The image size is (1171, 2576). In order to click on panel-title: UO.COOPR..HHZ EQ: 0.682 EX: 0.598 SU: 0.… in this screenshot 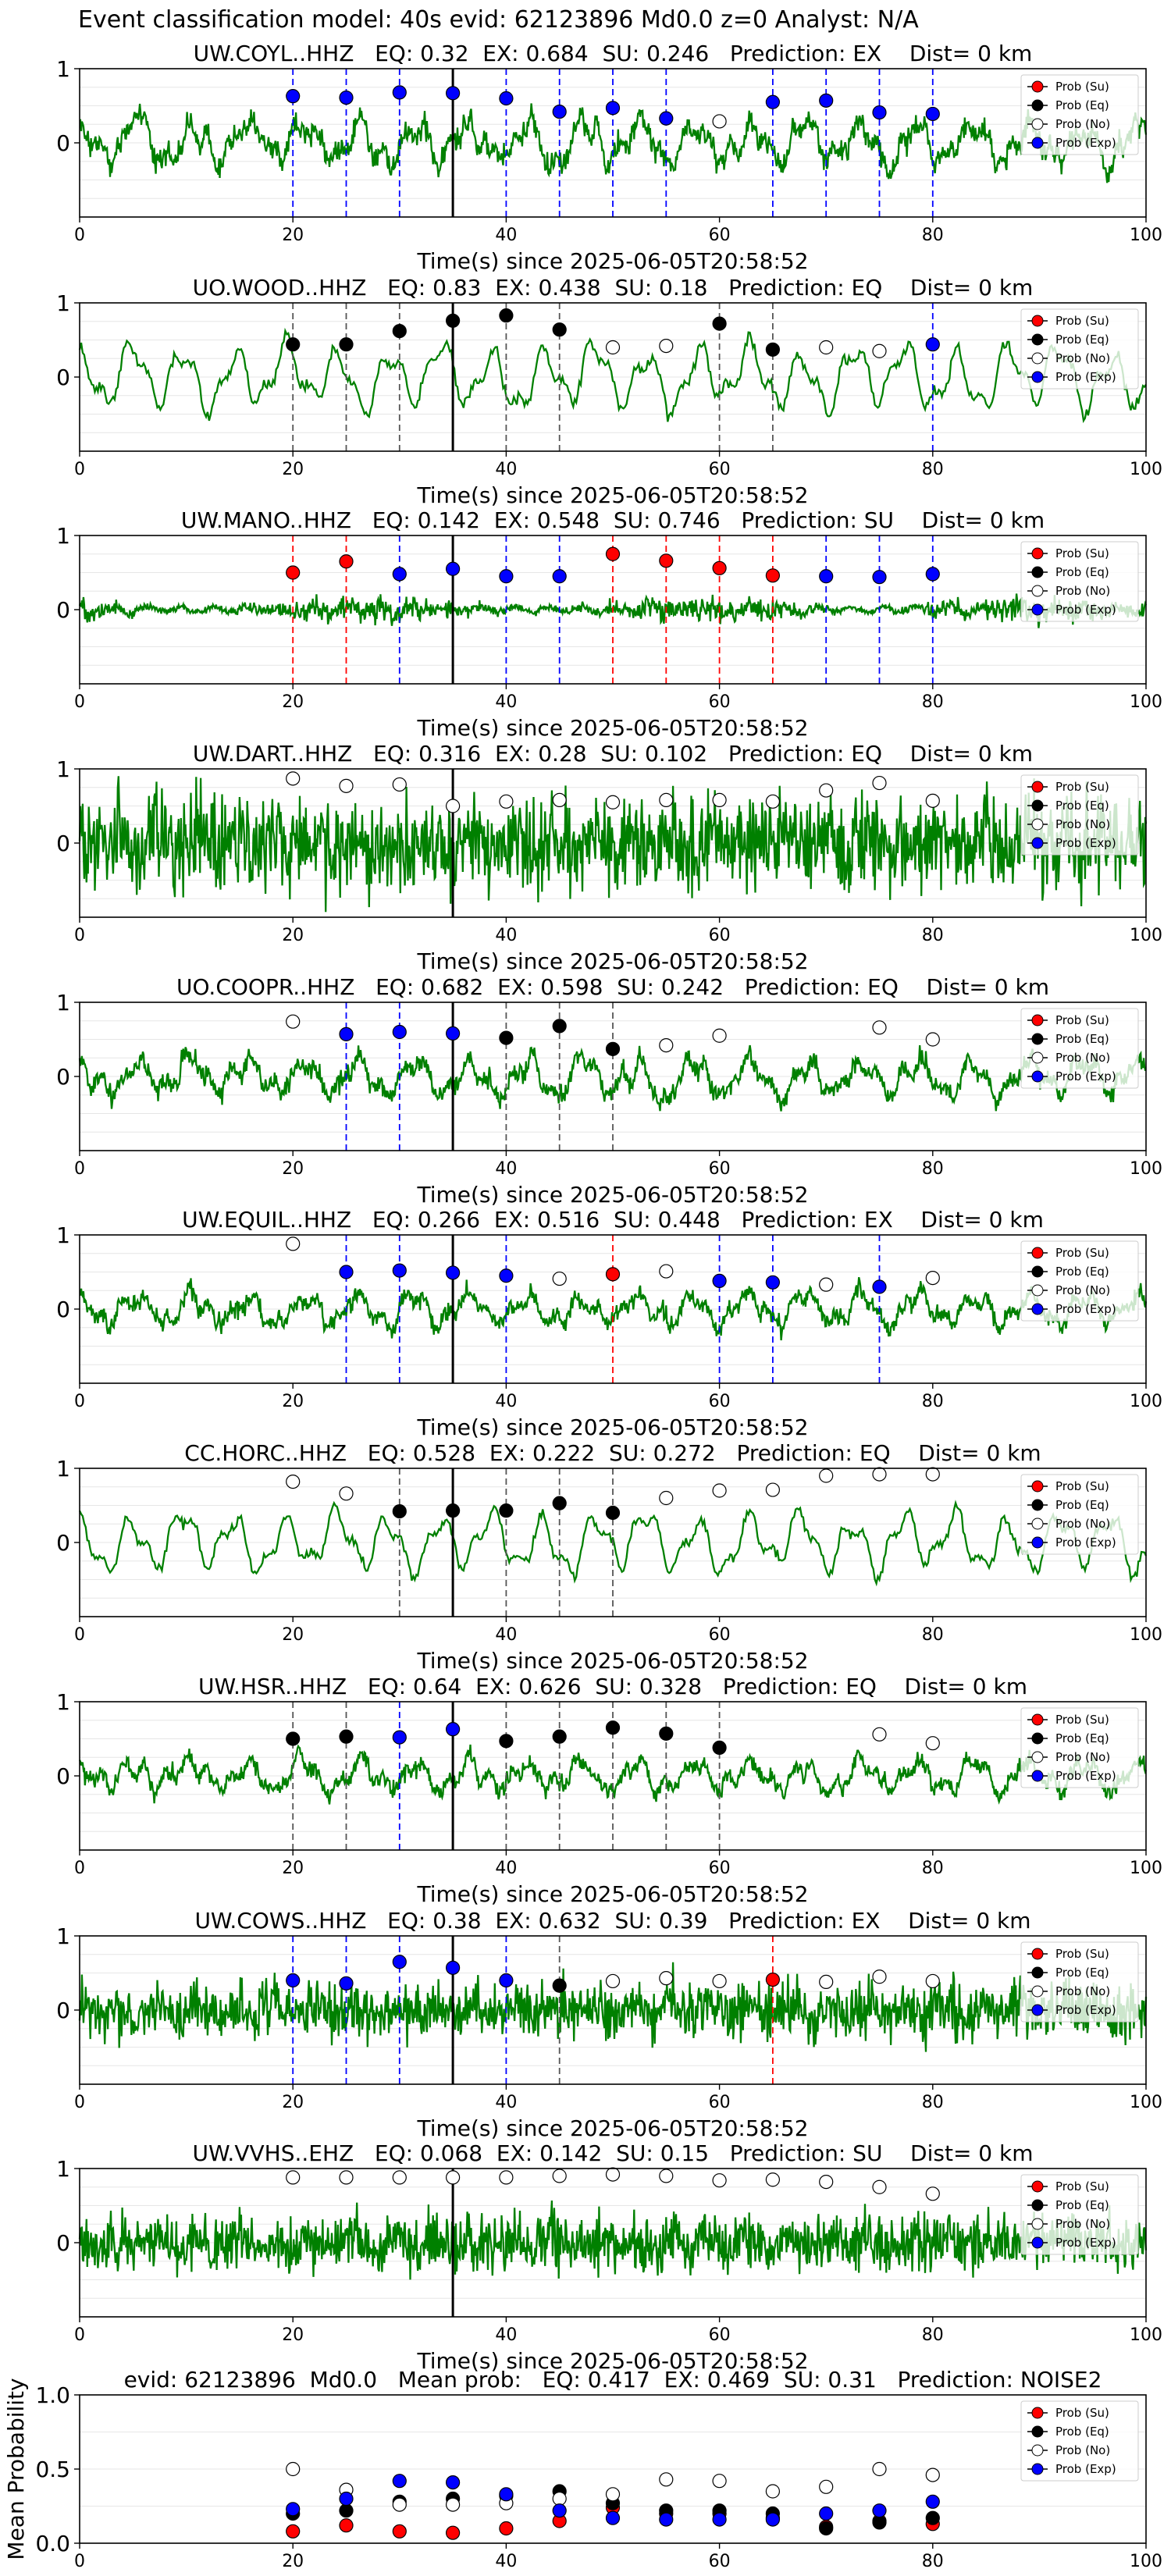, I will do `click(612, 987)`.